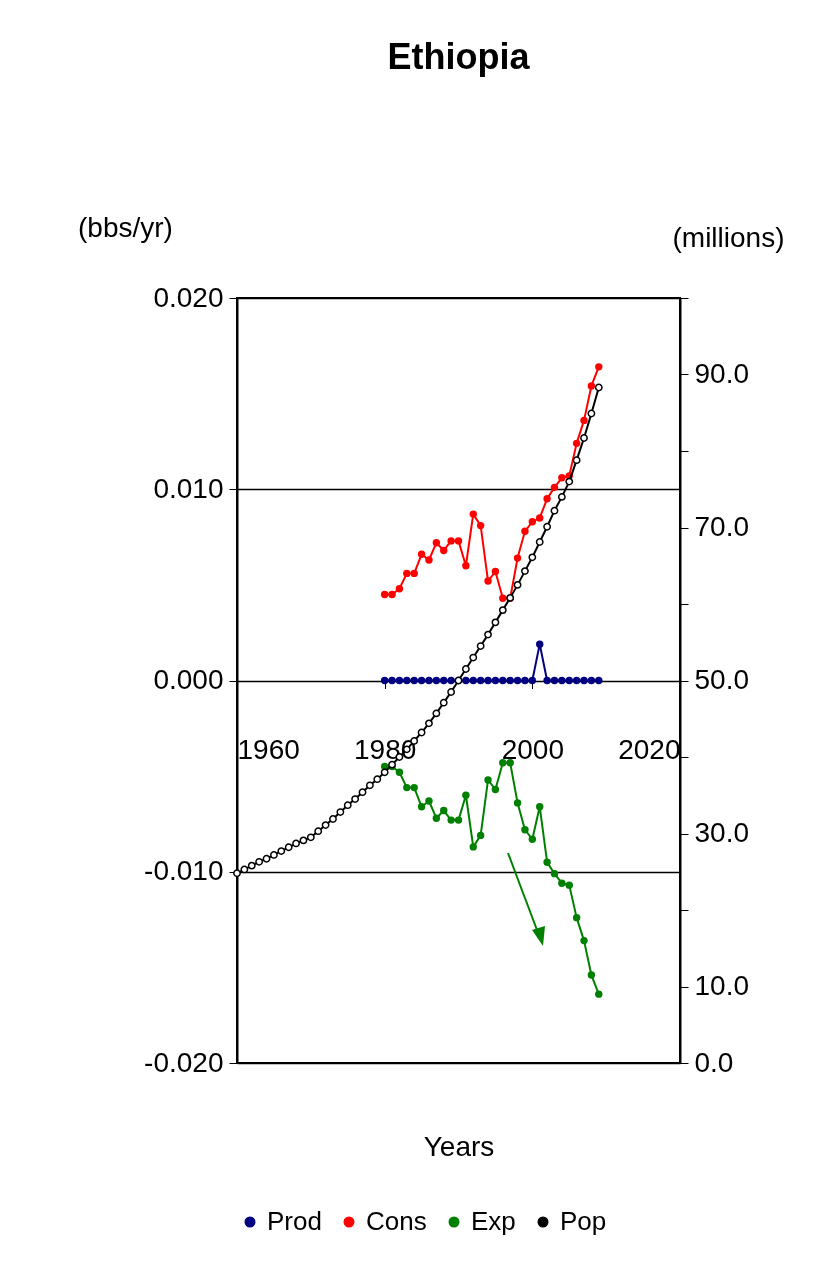 This screenshot has height=1280, width=821. Describe the element at coordinates (583, 1221) in the screenshot. I see `legend-label: Pop` at that location.